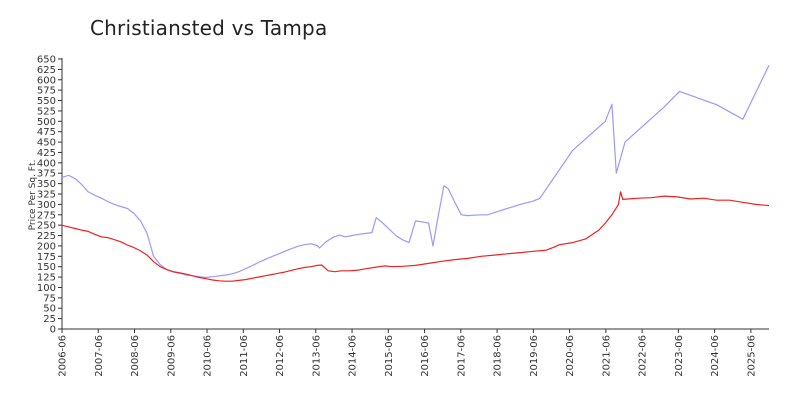  Describe the element at coordinates (46, 132) in the screenshot. I see `y-tick-label: 475` at that location.